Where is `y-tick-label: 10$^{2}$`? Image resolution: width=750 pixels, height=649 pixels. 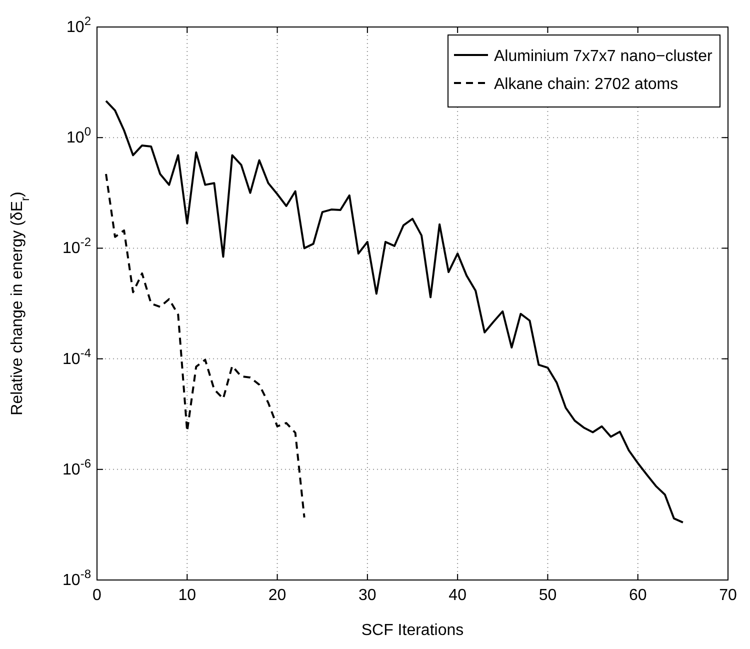
y-tick-label: 10$^{2}$ is located at coordinates (79, 25).